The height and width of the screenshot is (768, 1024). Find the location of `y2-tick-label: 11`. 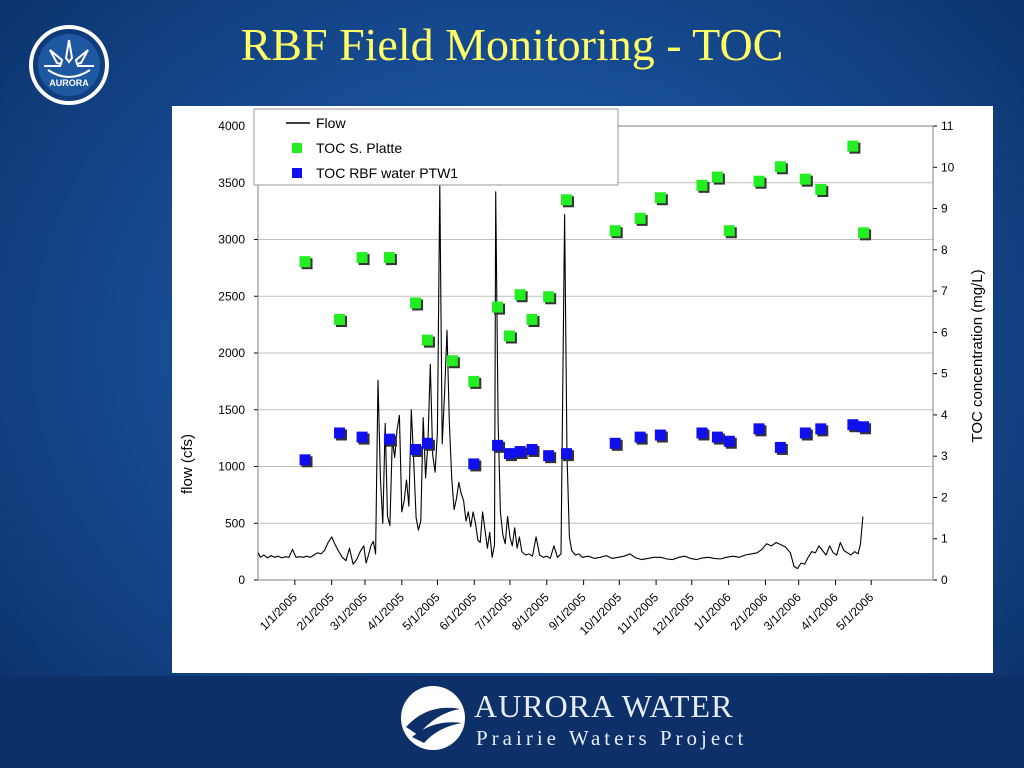

y2-tick-label: 11 is located at coordinates (947, 126).